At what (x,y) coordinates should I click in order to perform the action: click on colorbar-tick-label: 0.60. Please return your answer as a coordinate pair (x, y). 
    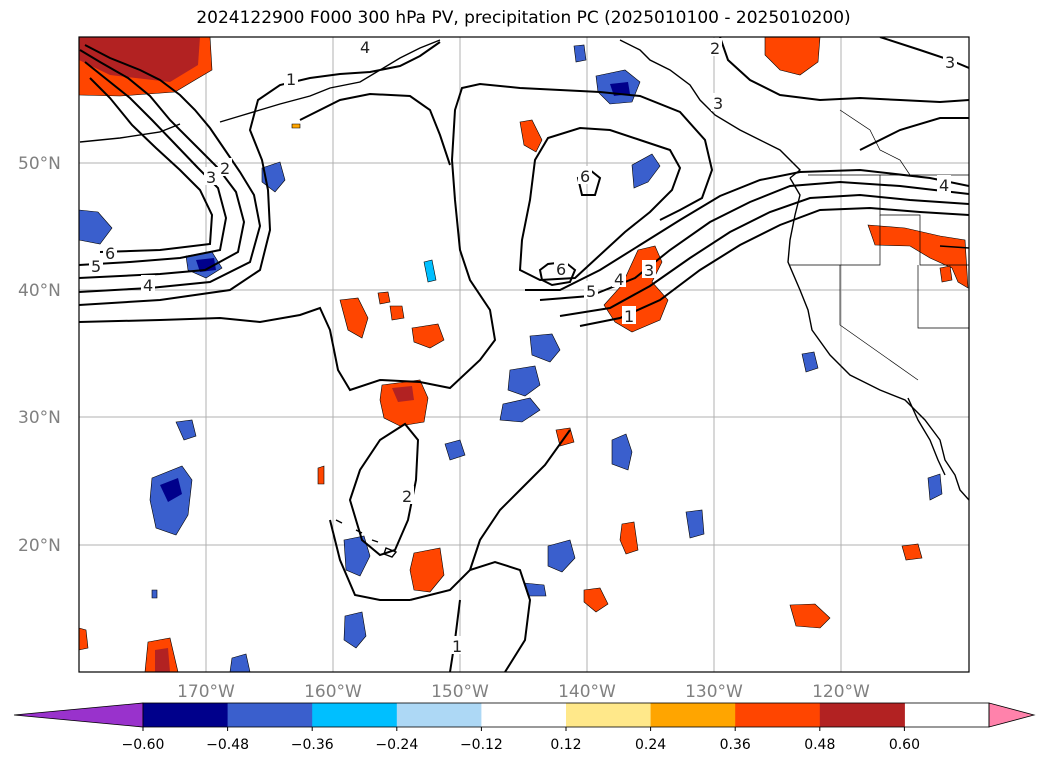
    Looking at the image, I should click on (904, 745).